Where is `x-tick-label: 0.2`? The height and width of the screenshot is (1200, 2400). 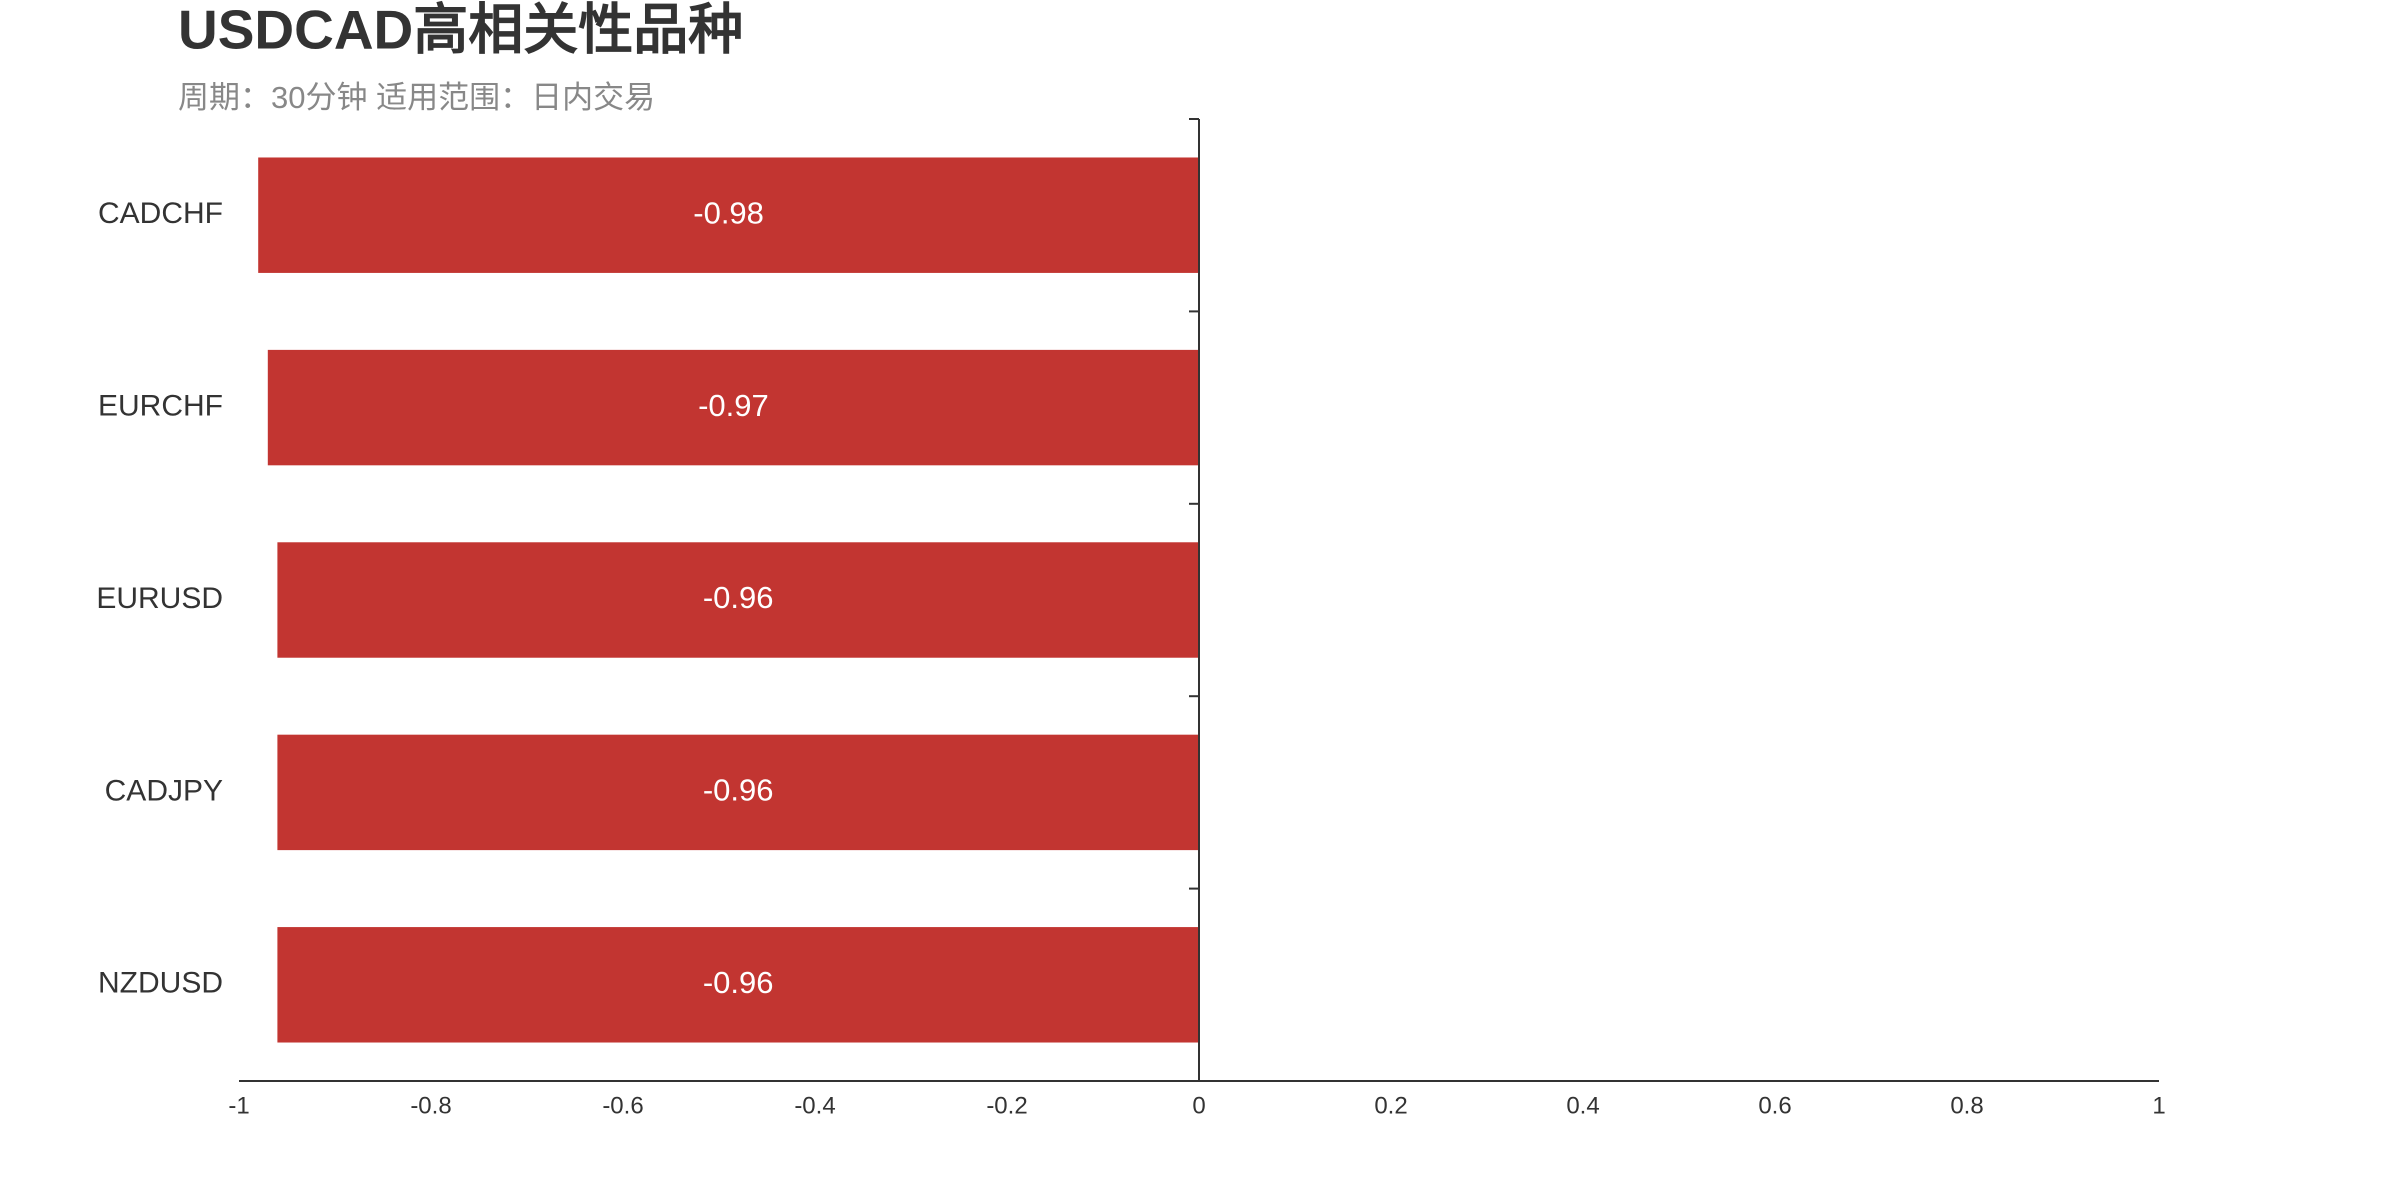 x-tick-label: 0.2 is located at coordinates (1390, 1105).